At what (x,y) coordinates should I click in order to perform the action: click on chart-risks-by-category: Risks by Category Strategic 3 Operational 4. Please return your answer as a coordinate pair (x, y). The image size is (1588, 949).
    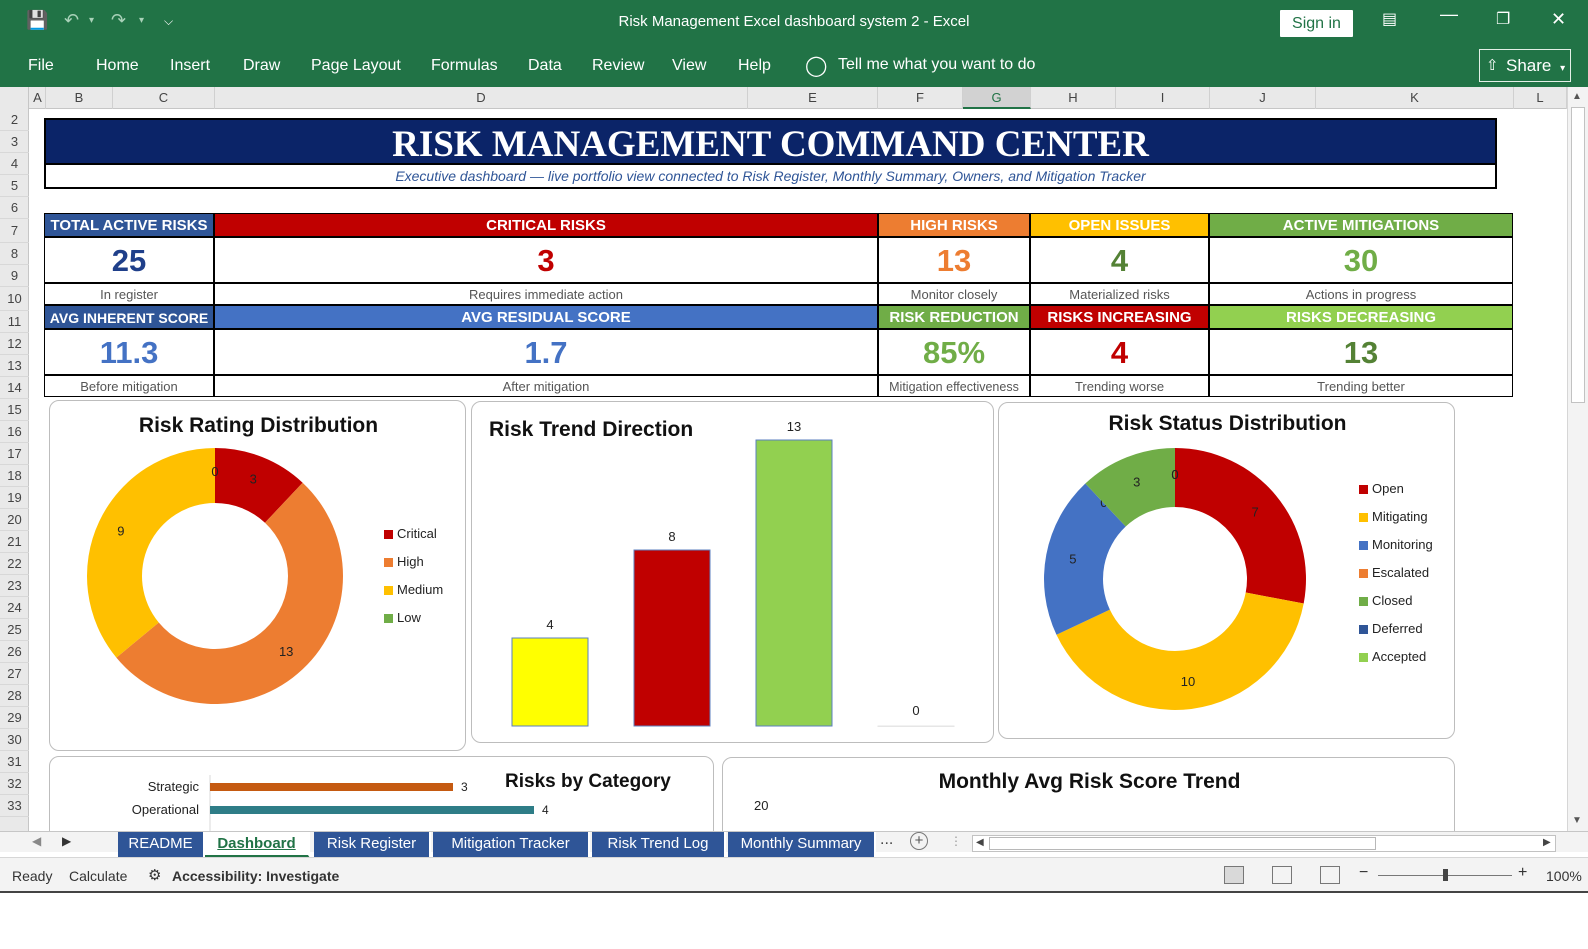
    Looking at the image, I should click on (381, 793).